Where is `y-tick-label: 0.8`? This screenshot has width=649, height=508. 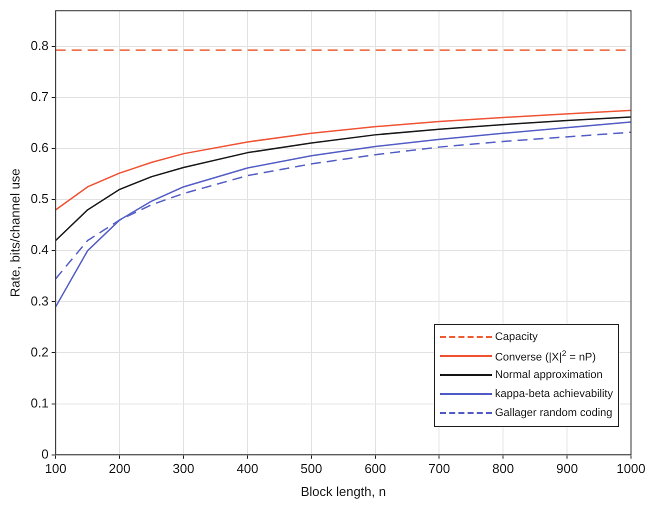
y-tick-label: 0.8 is located at coordinates (39, 46).